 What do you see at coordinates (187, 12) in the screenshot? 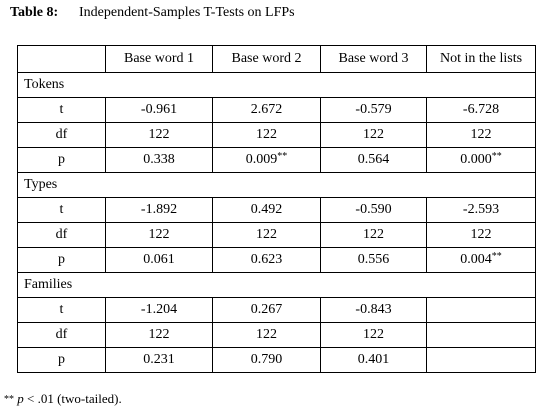
I see `table-title: Independent-Samples T-Tests on LFPs` at bounding box center [187, 12].